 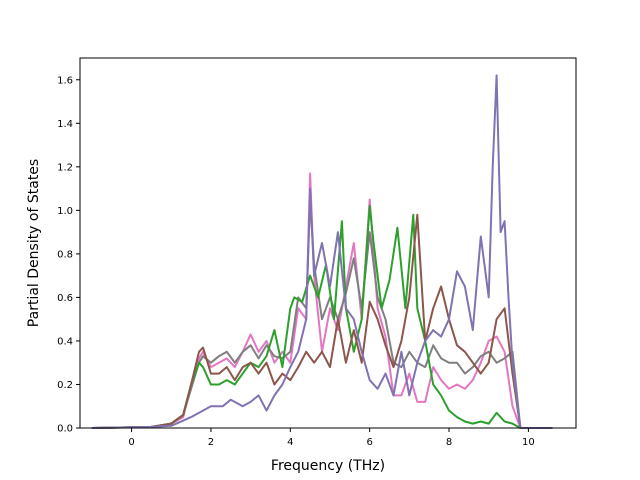 What do you see at coordinates (290, 442) in the screenshot?
I see `x-tick-label: 4` at bounding box center [290, 442].